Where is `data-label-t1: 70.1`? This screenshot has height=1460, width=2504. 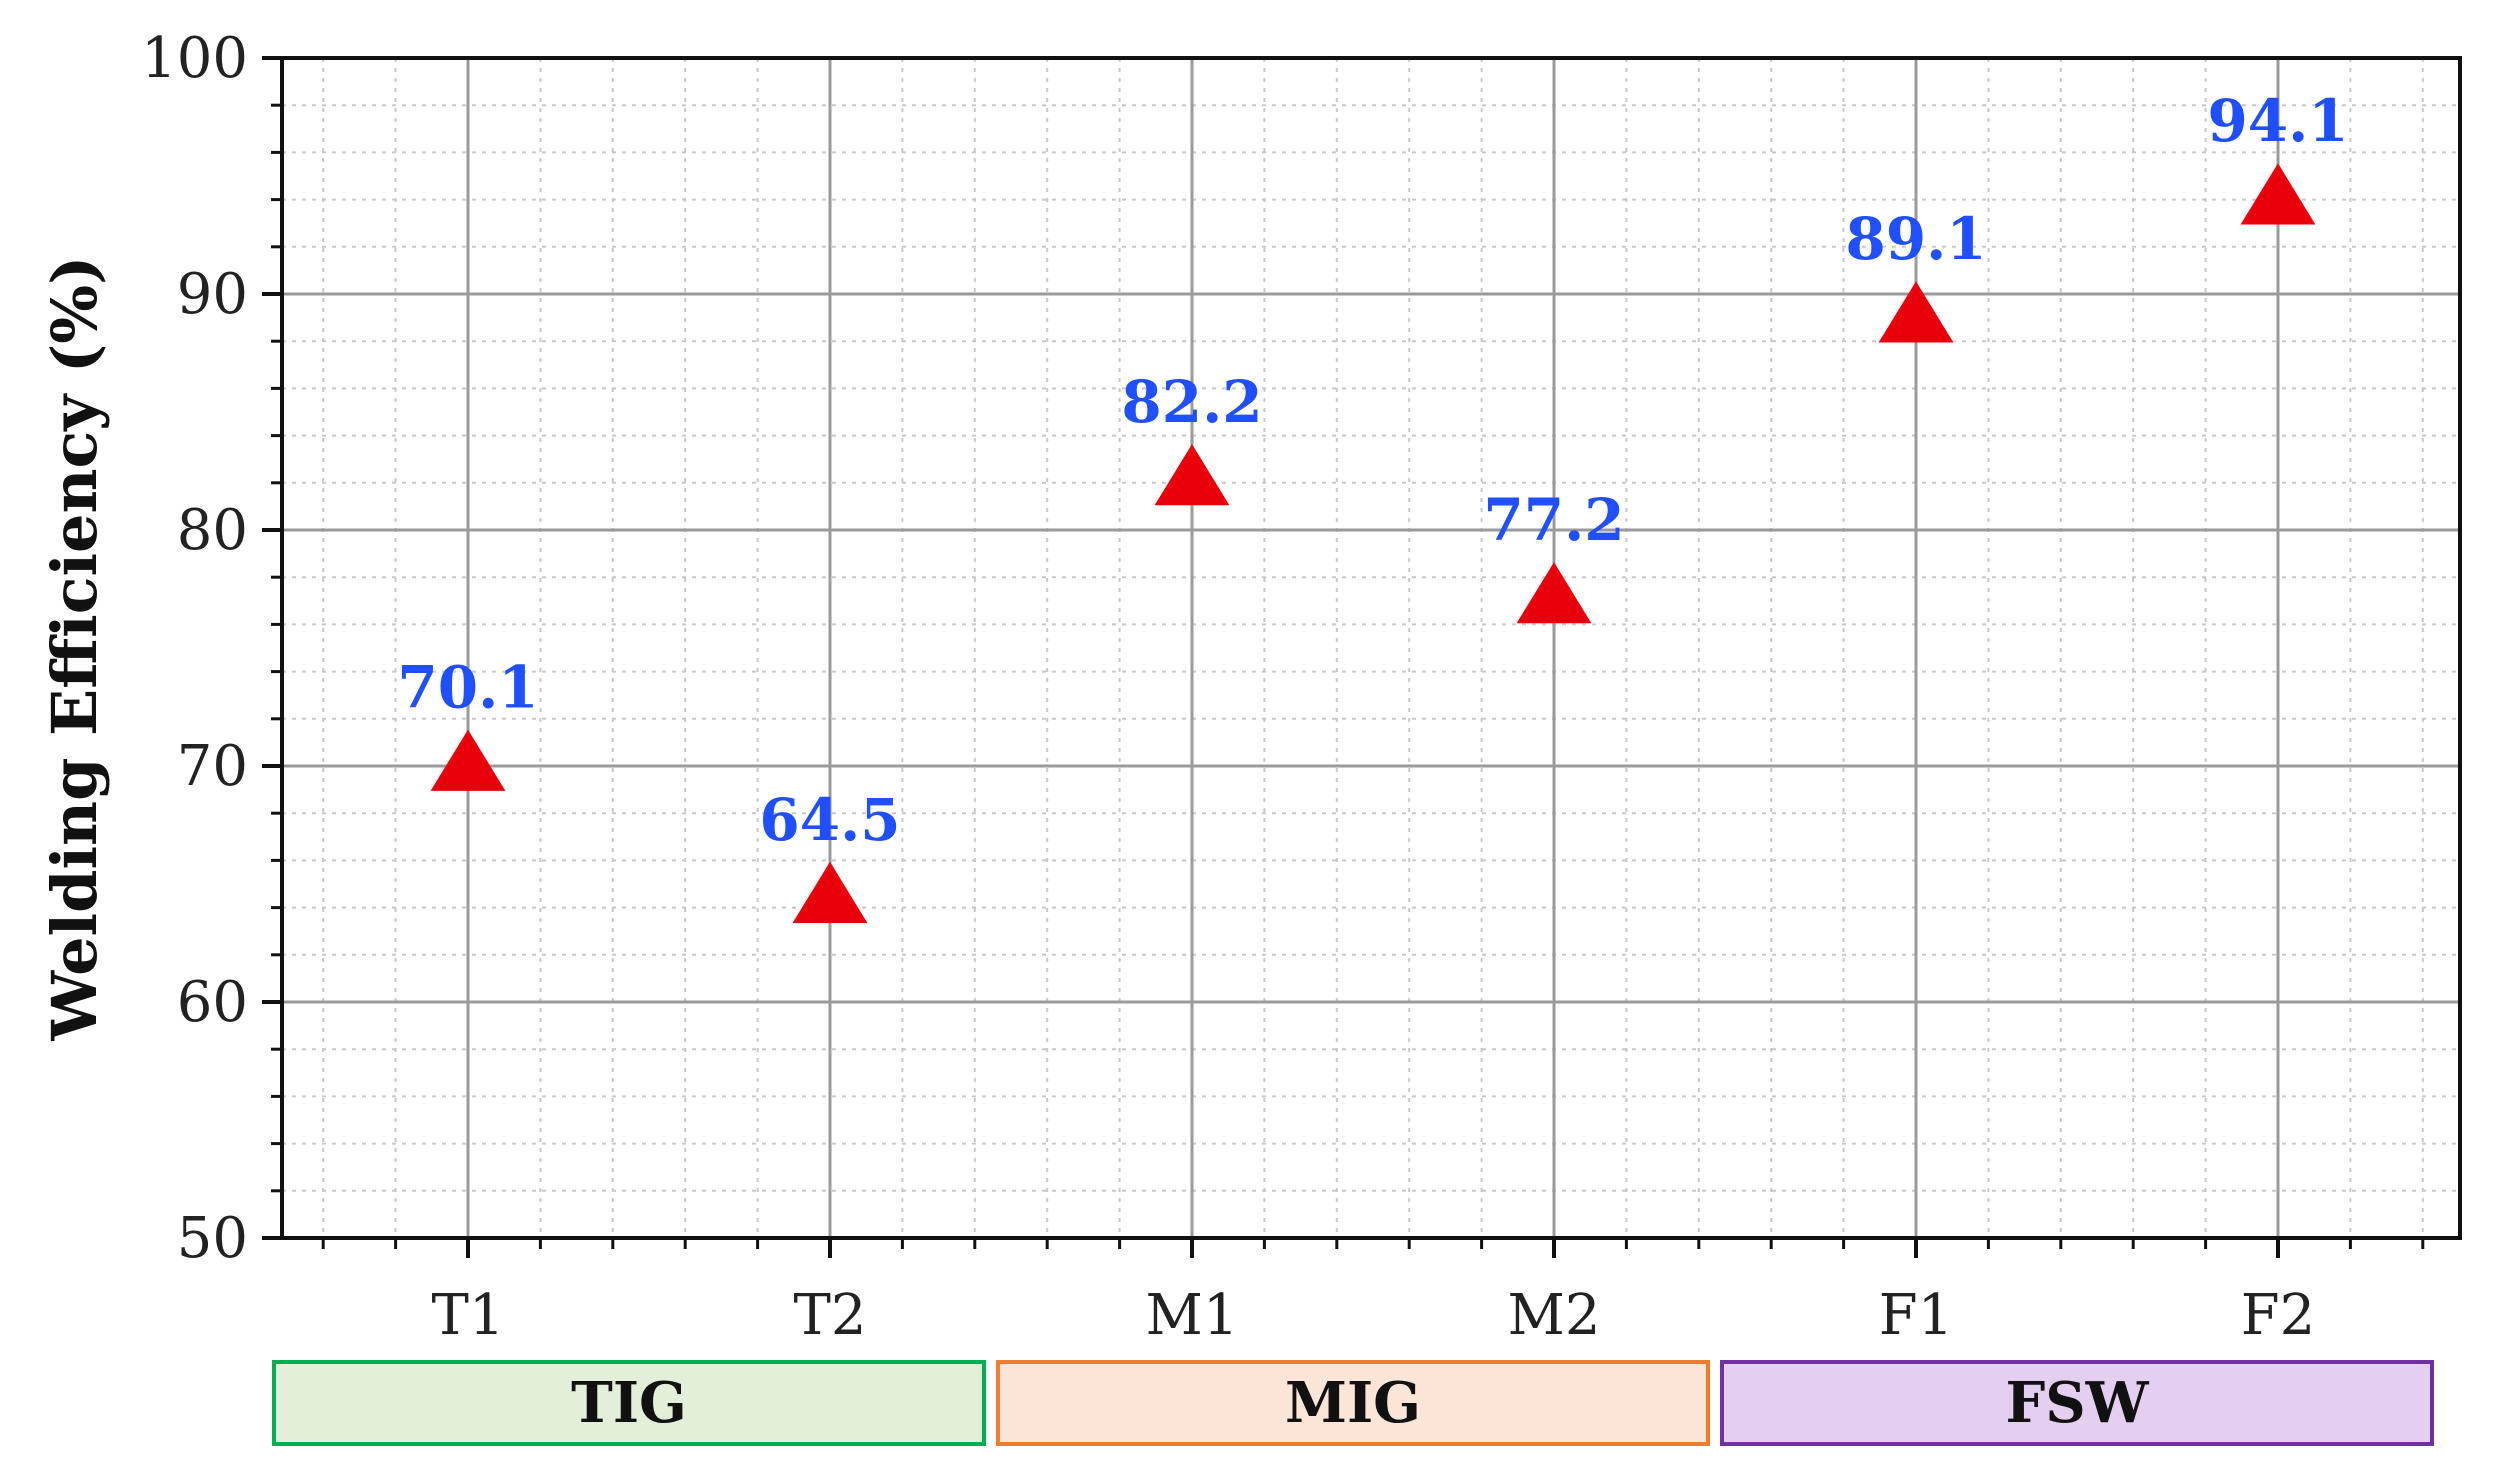 data-label-t1: 70.1 is located at coordinates (467, 688).